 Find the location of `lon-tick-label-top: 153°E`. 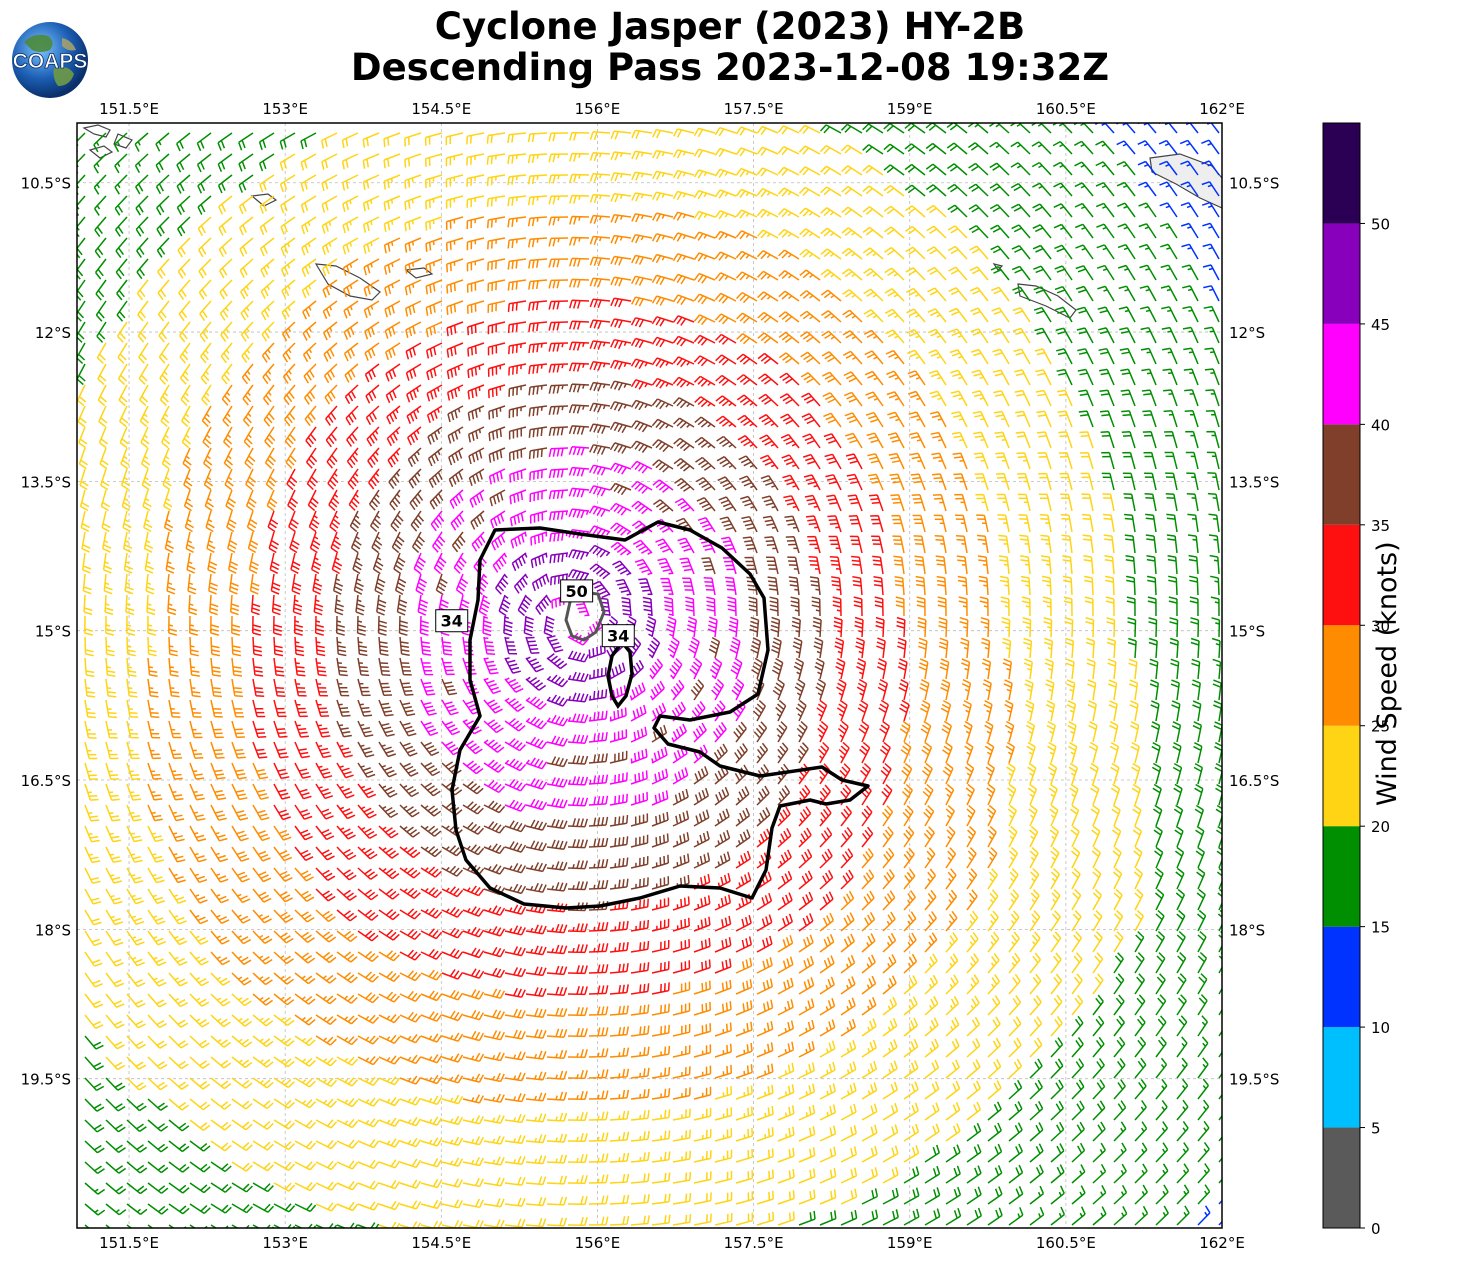

lon-tick-label-top: 153°E is located at coordinates (285, 109).